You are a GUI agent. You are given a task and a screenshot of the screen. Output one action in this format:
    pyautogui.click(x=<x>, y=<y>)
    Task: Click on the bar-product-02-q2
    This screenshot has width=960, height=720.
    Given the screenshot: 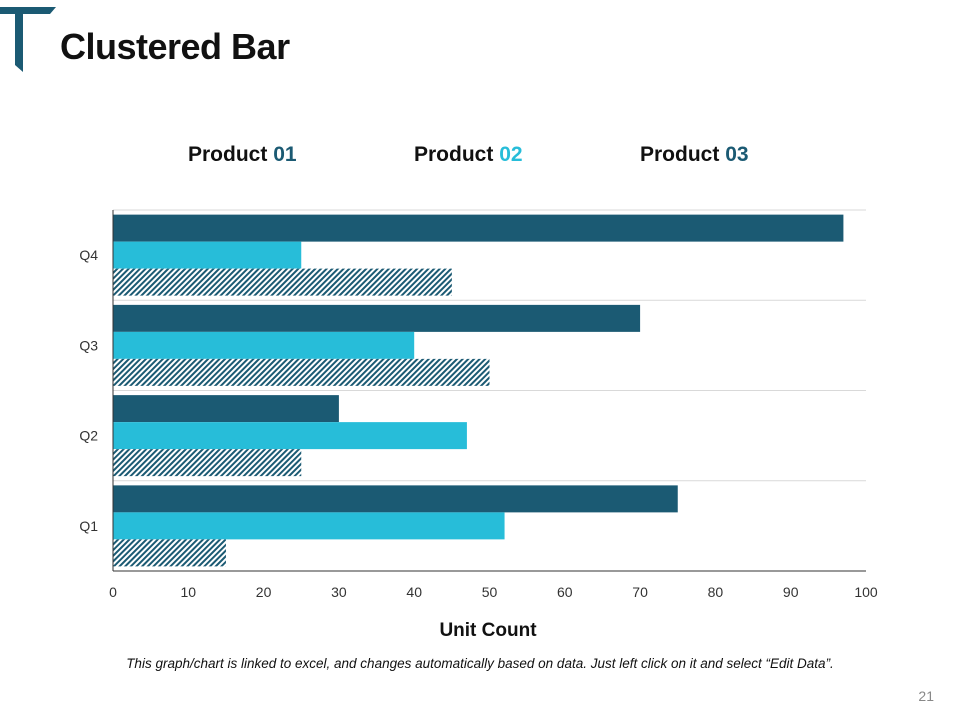 What is the action you would take?
    pyautogui.click(x=290, y=436)
    